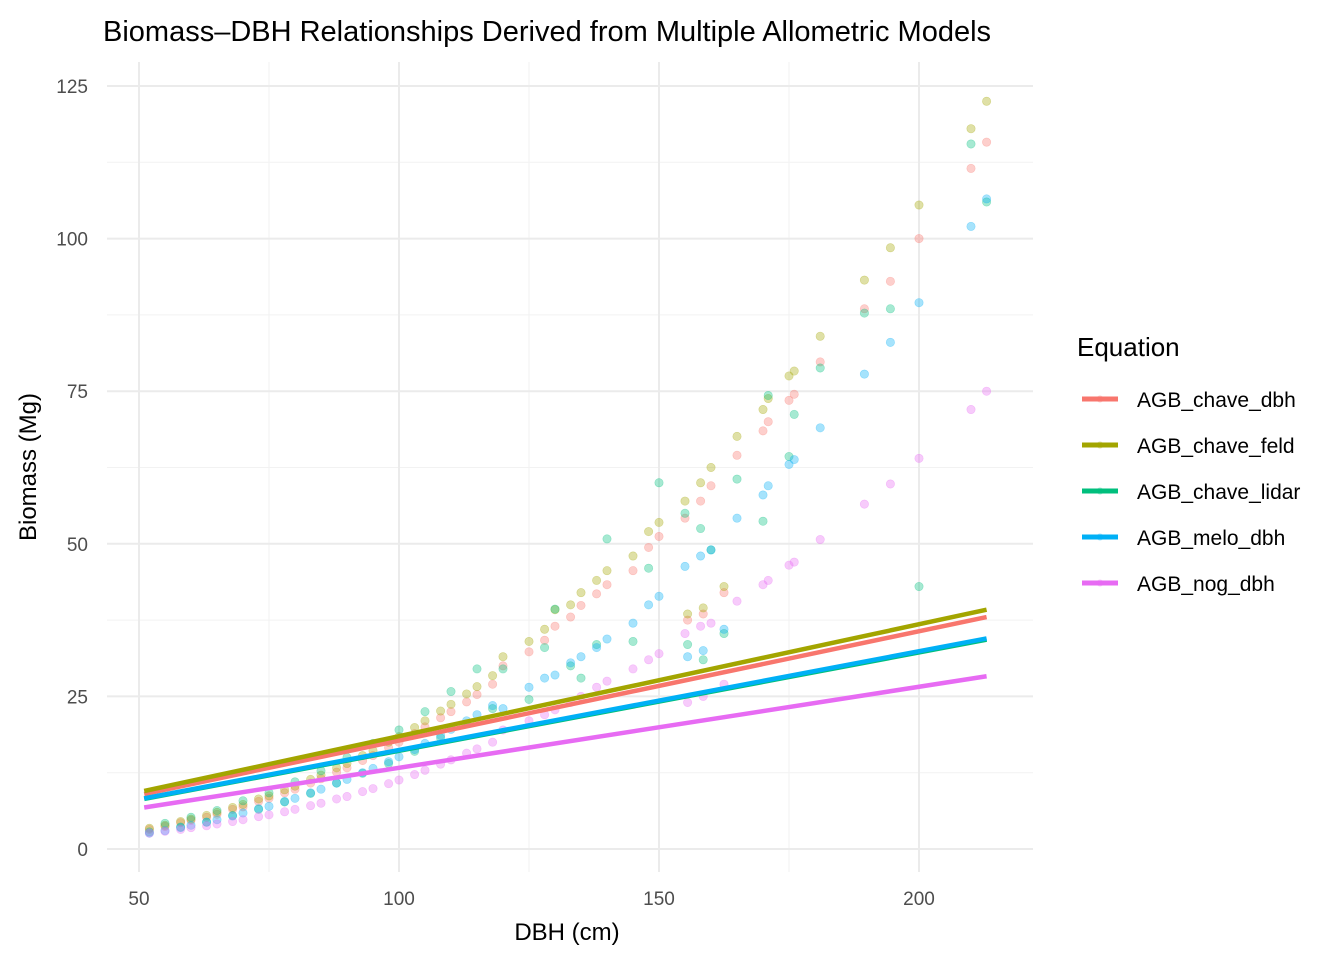 The width and height of the screenshot is (1344, 960). Describe the element at coordinates (72, 87) in the screenshot. I see `y-tick-label: 125` at that location.